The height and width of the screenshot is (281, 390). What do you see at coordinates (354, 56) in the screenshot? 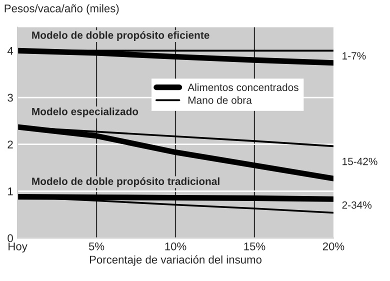
I see `text: 1-7%` at bounding box center [354, 56].